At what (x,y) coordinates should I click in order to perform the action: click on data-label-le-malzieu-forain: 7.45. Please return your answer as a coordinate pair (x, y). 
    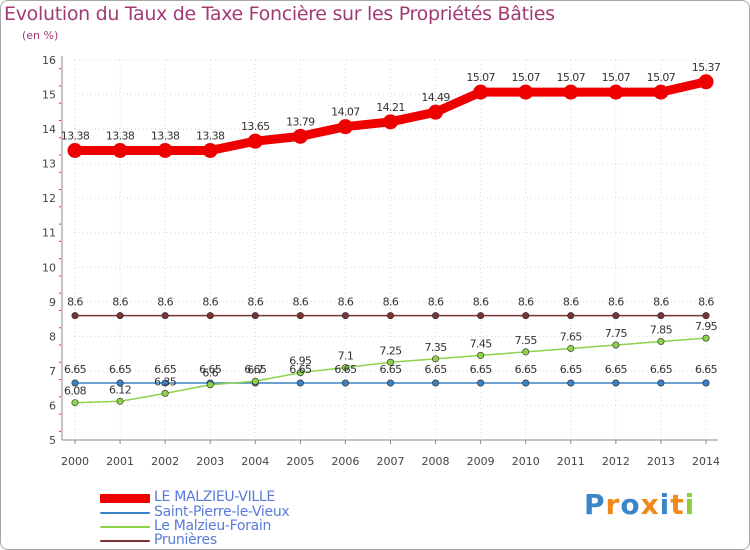
    Looking at the image, I should click on (481, 343).